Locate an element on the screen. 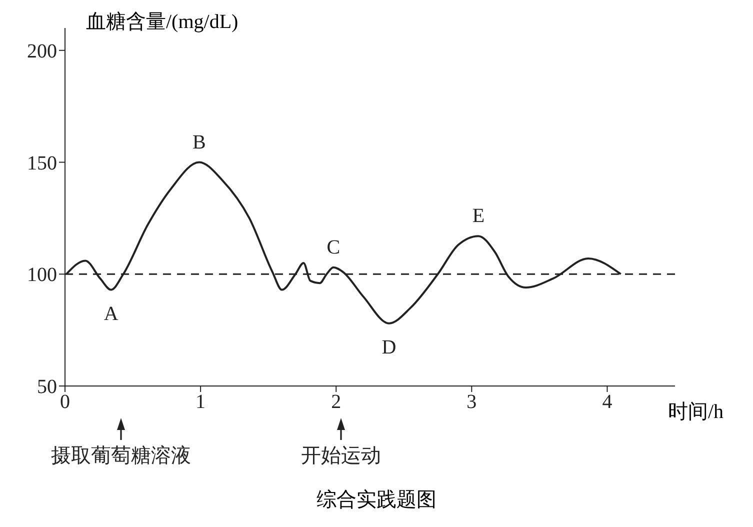 The height and width of the screenshot is (527, 753). annotation: E is located at coordinates (478, 216).